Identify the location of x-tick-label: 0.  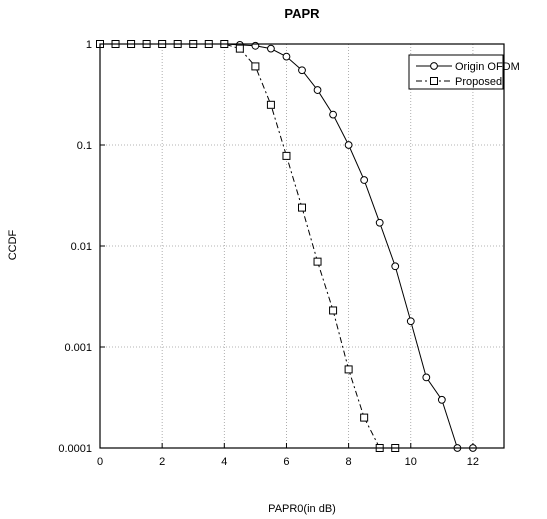
(100, 462).